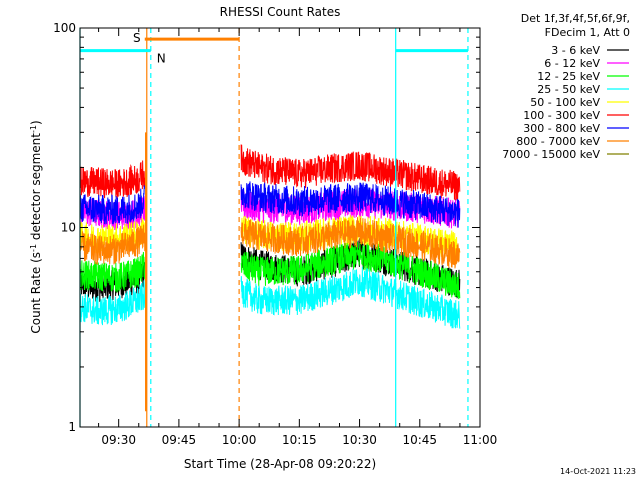 The image size is (640, 480). I want to click on legend-label-6: 300 - 800 keV, so click(561, 128).